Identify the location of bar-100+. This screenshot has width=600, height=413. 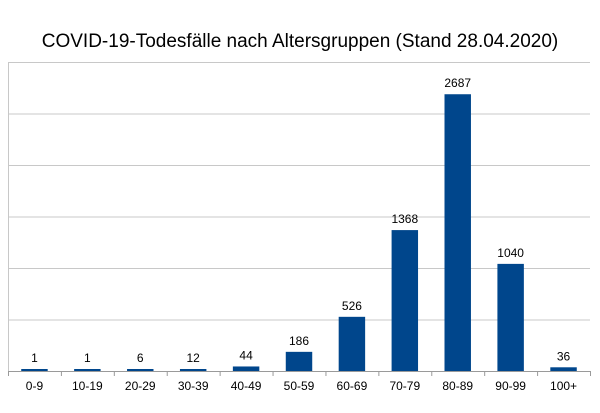
(563, 369).